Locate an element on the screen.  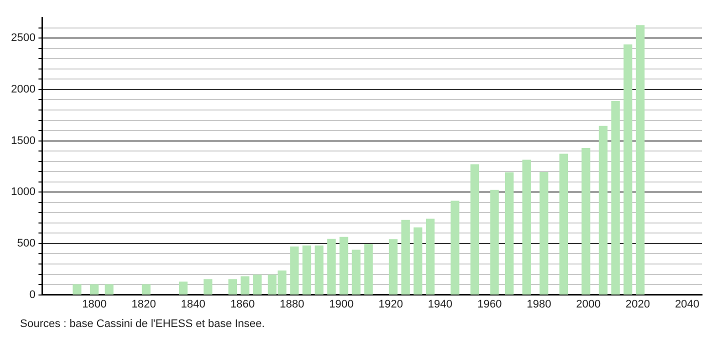
y-tick-label: 2500 is located at coordinates (23, 38).